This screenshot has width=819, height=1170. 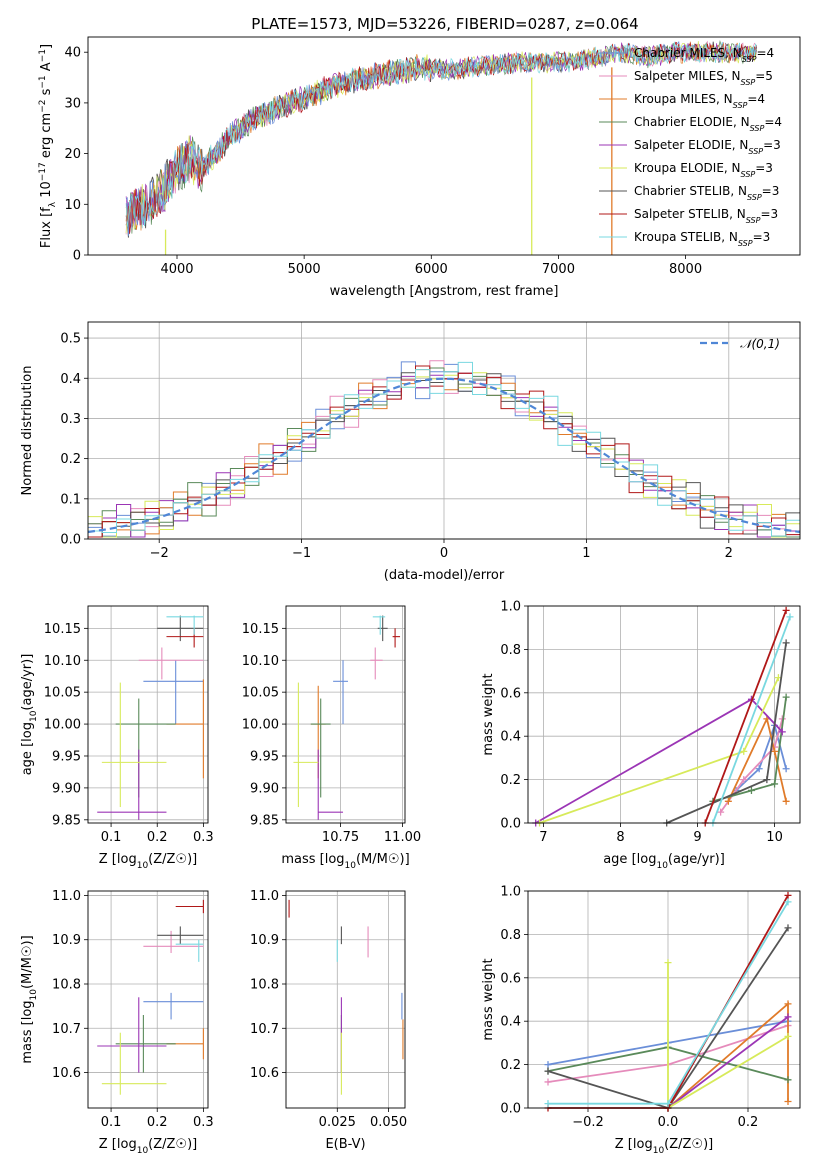 I want to click on legend-label-salpeter-miles: Salpeter MILES, NSSP=5, so click(x=703, y=78).